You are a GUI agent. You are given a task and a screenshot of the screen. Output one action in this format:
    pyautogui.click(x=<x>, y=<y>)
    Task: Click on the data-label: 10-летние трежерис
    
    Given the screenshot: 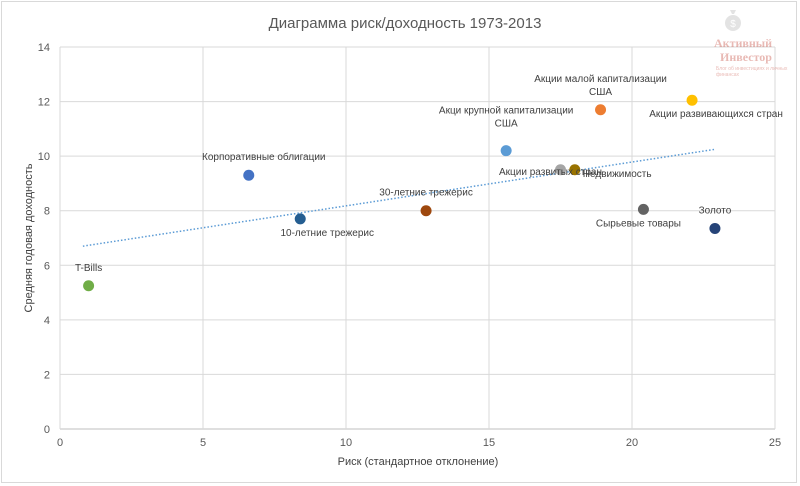 What is the action you would take?
    pyautogui.click(x=327, y=233)
    